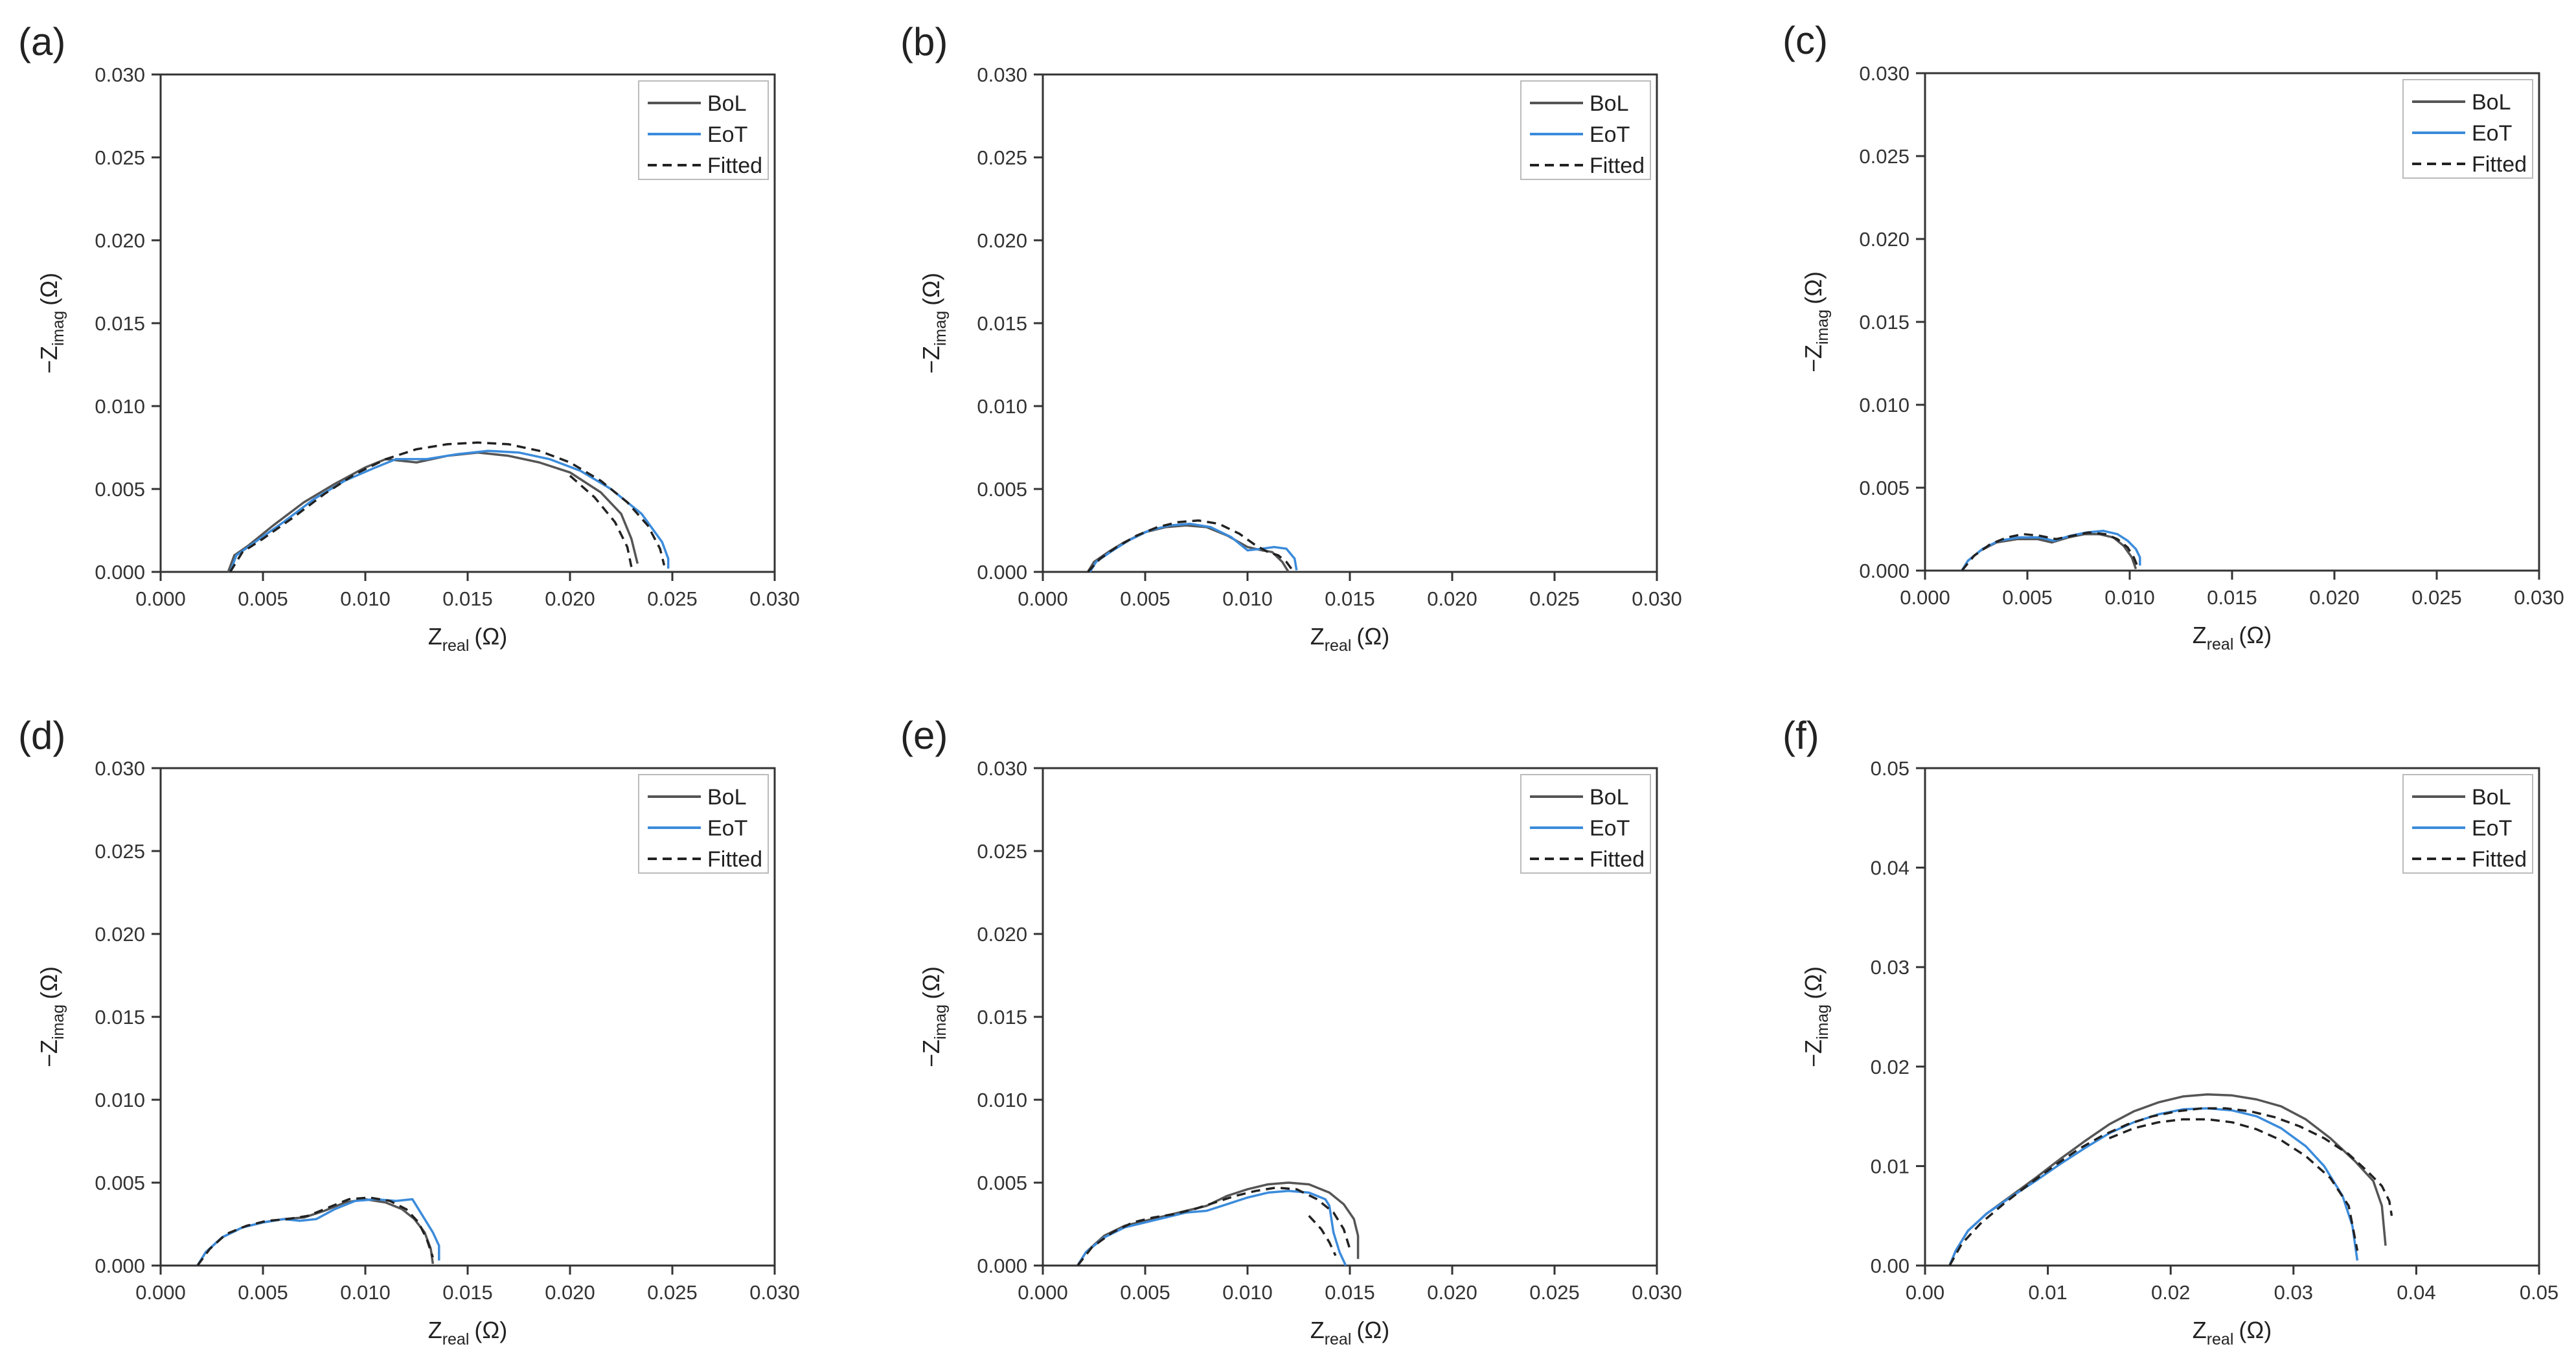 The width and height of the screenshot is (2576, 1364). What do you see at coordinates (41, 41) in the screenshot?
I see `panel-label: (a)` at bounding box center [41, 41].